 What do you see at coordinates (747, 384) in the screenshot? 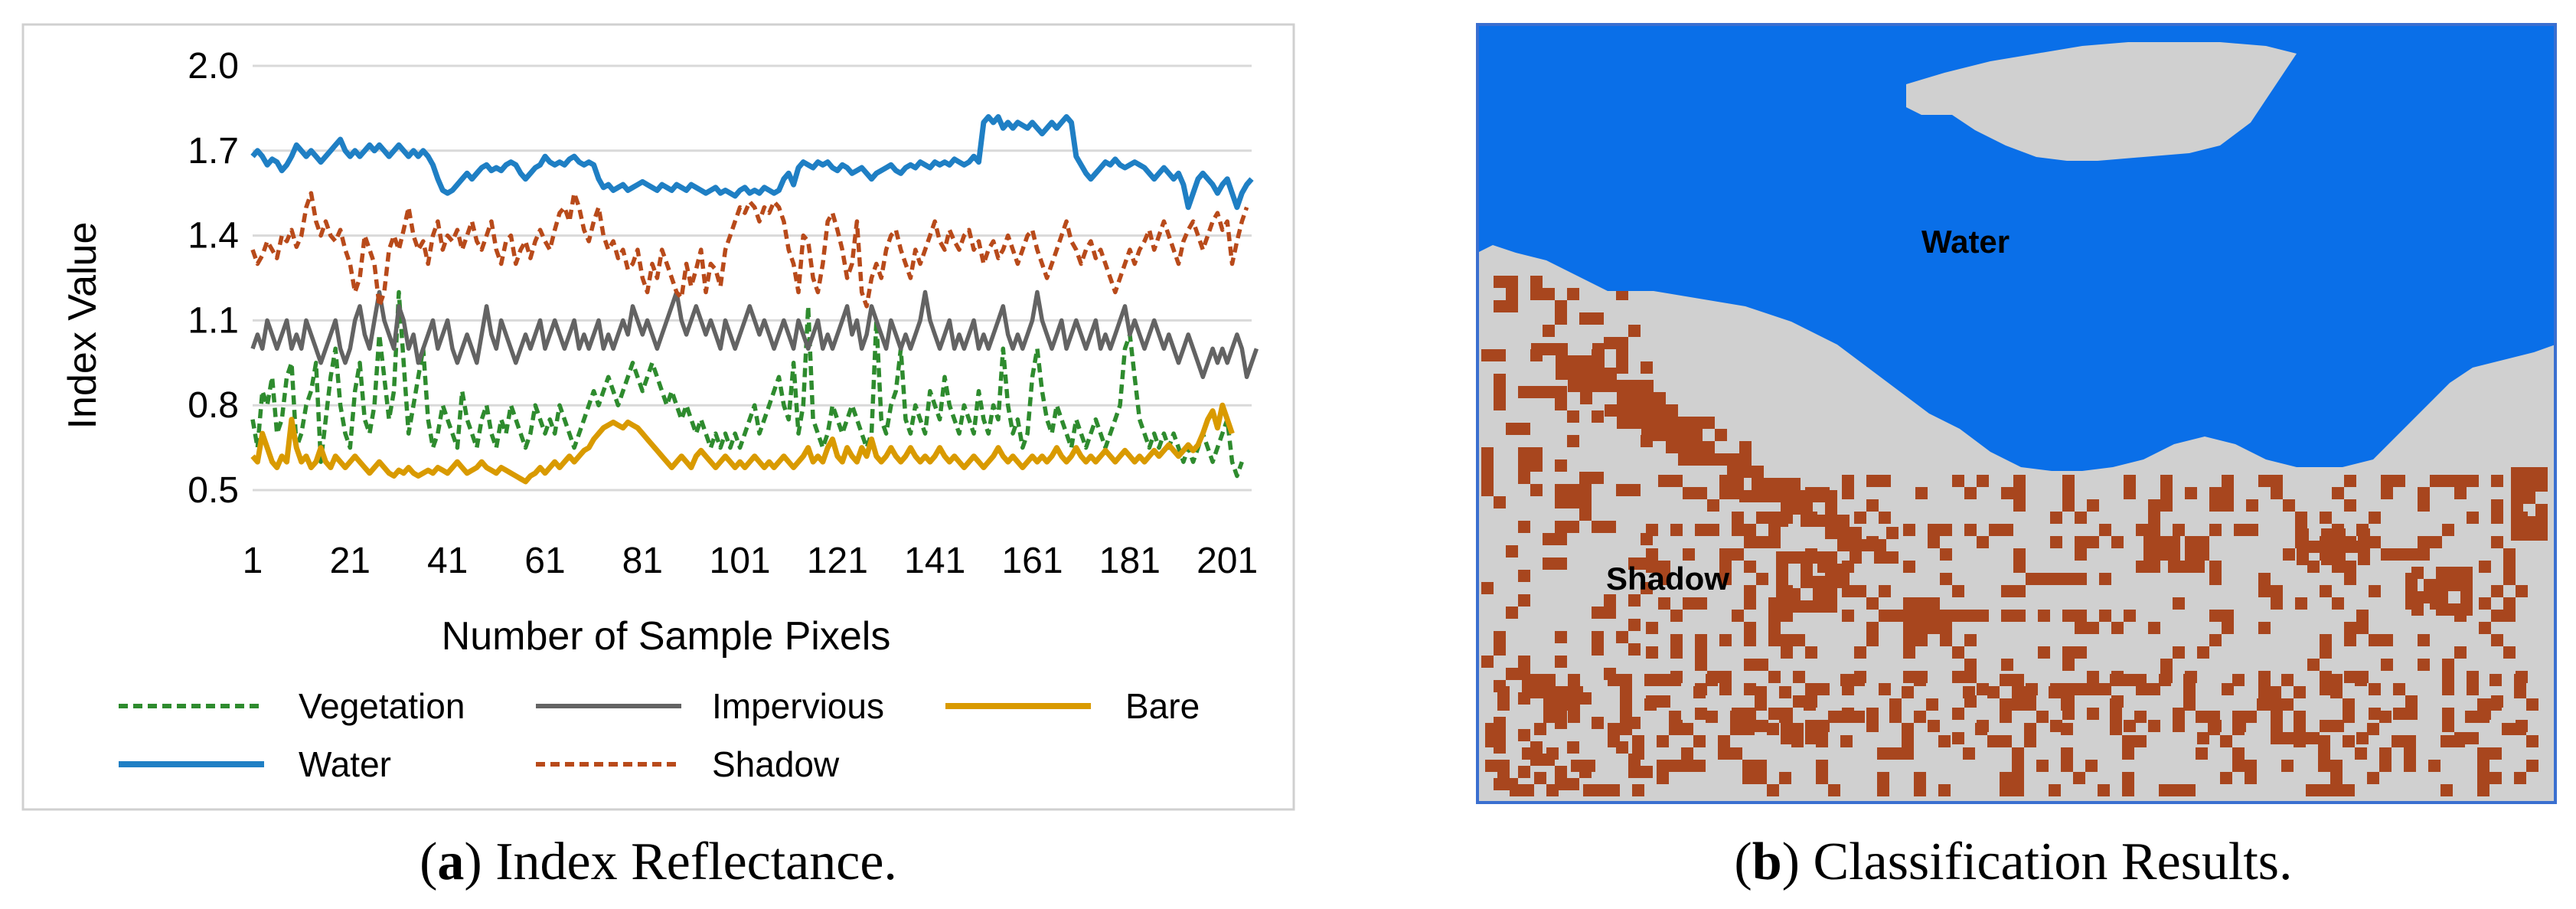
I see `series-line-vegetation` at bounding box center [747, 384].